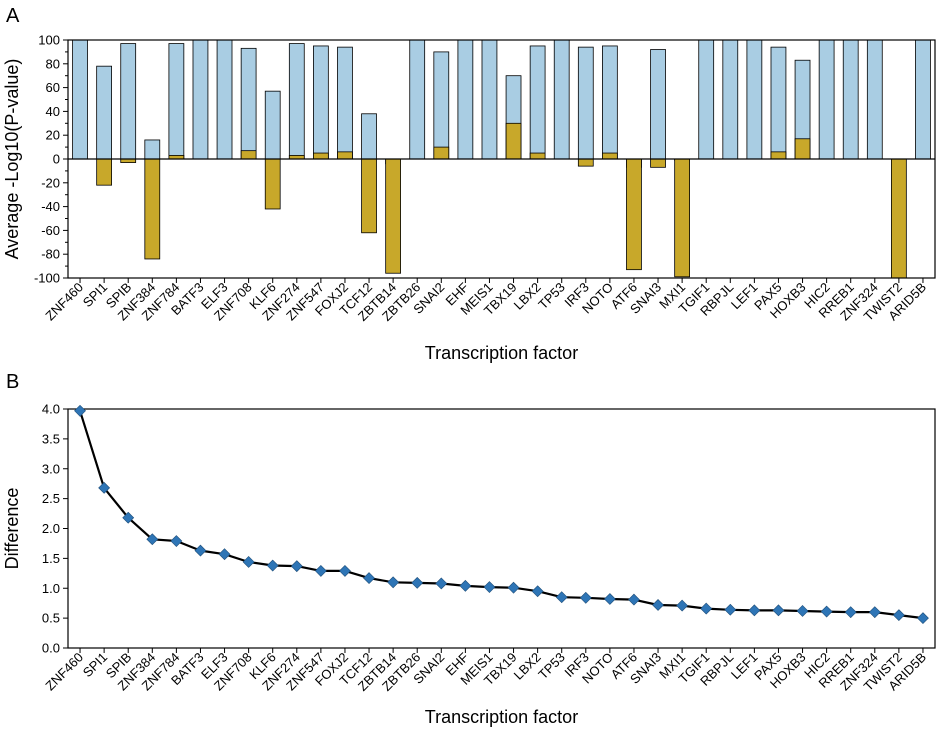 The height and width of the screenshot is (730, 941). What do you see at coordinates (80, 99) in the screenshot?
I see `bar-blue-znf460` at bounding box center [80, 99].